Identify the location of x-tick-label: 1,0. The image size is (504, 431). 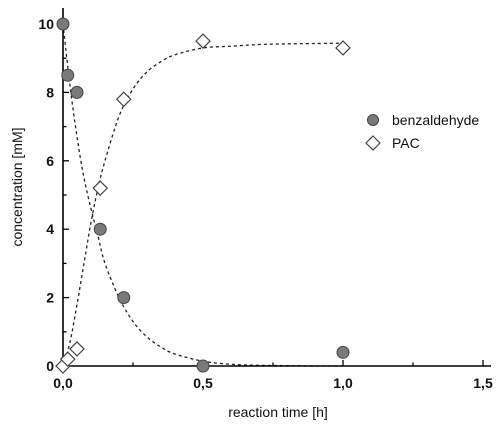
(343, 383).